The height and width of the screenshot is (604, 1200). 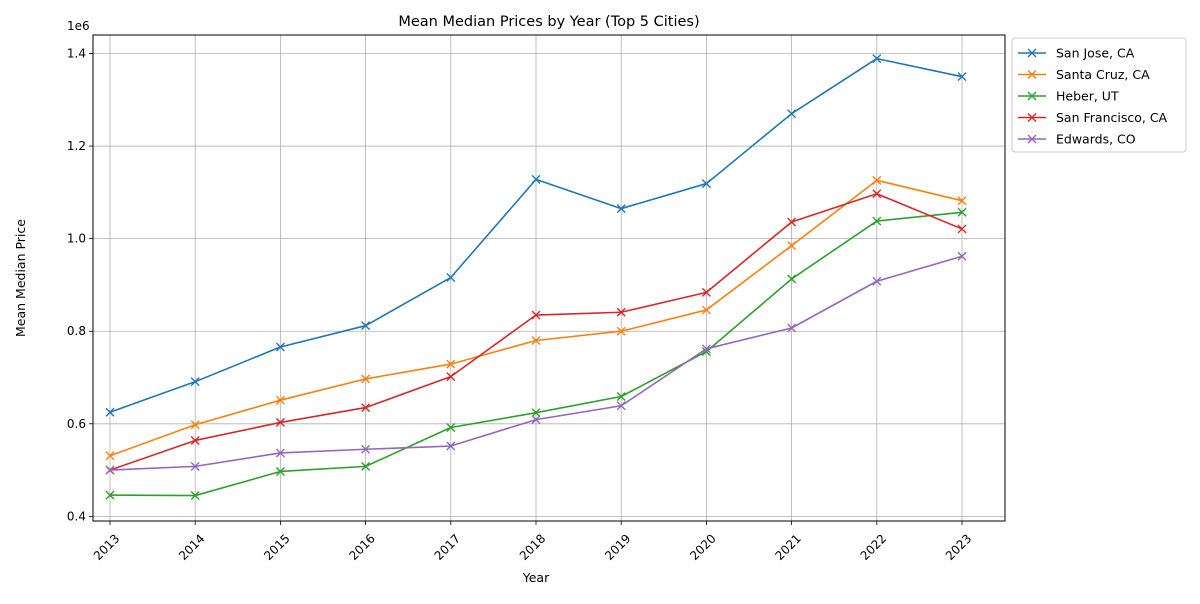 I want to click on legend-entry: Santa Cruz, CA, so click(x=1084, y=74).